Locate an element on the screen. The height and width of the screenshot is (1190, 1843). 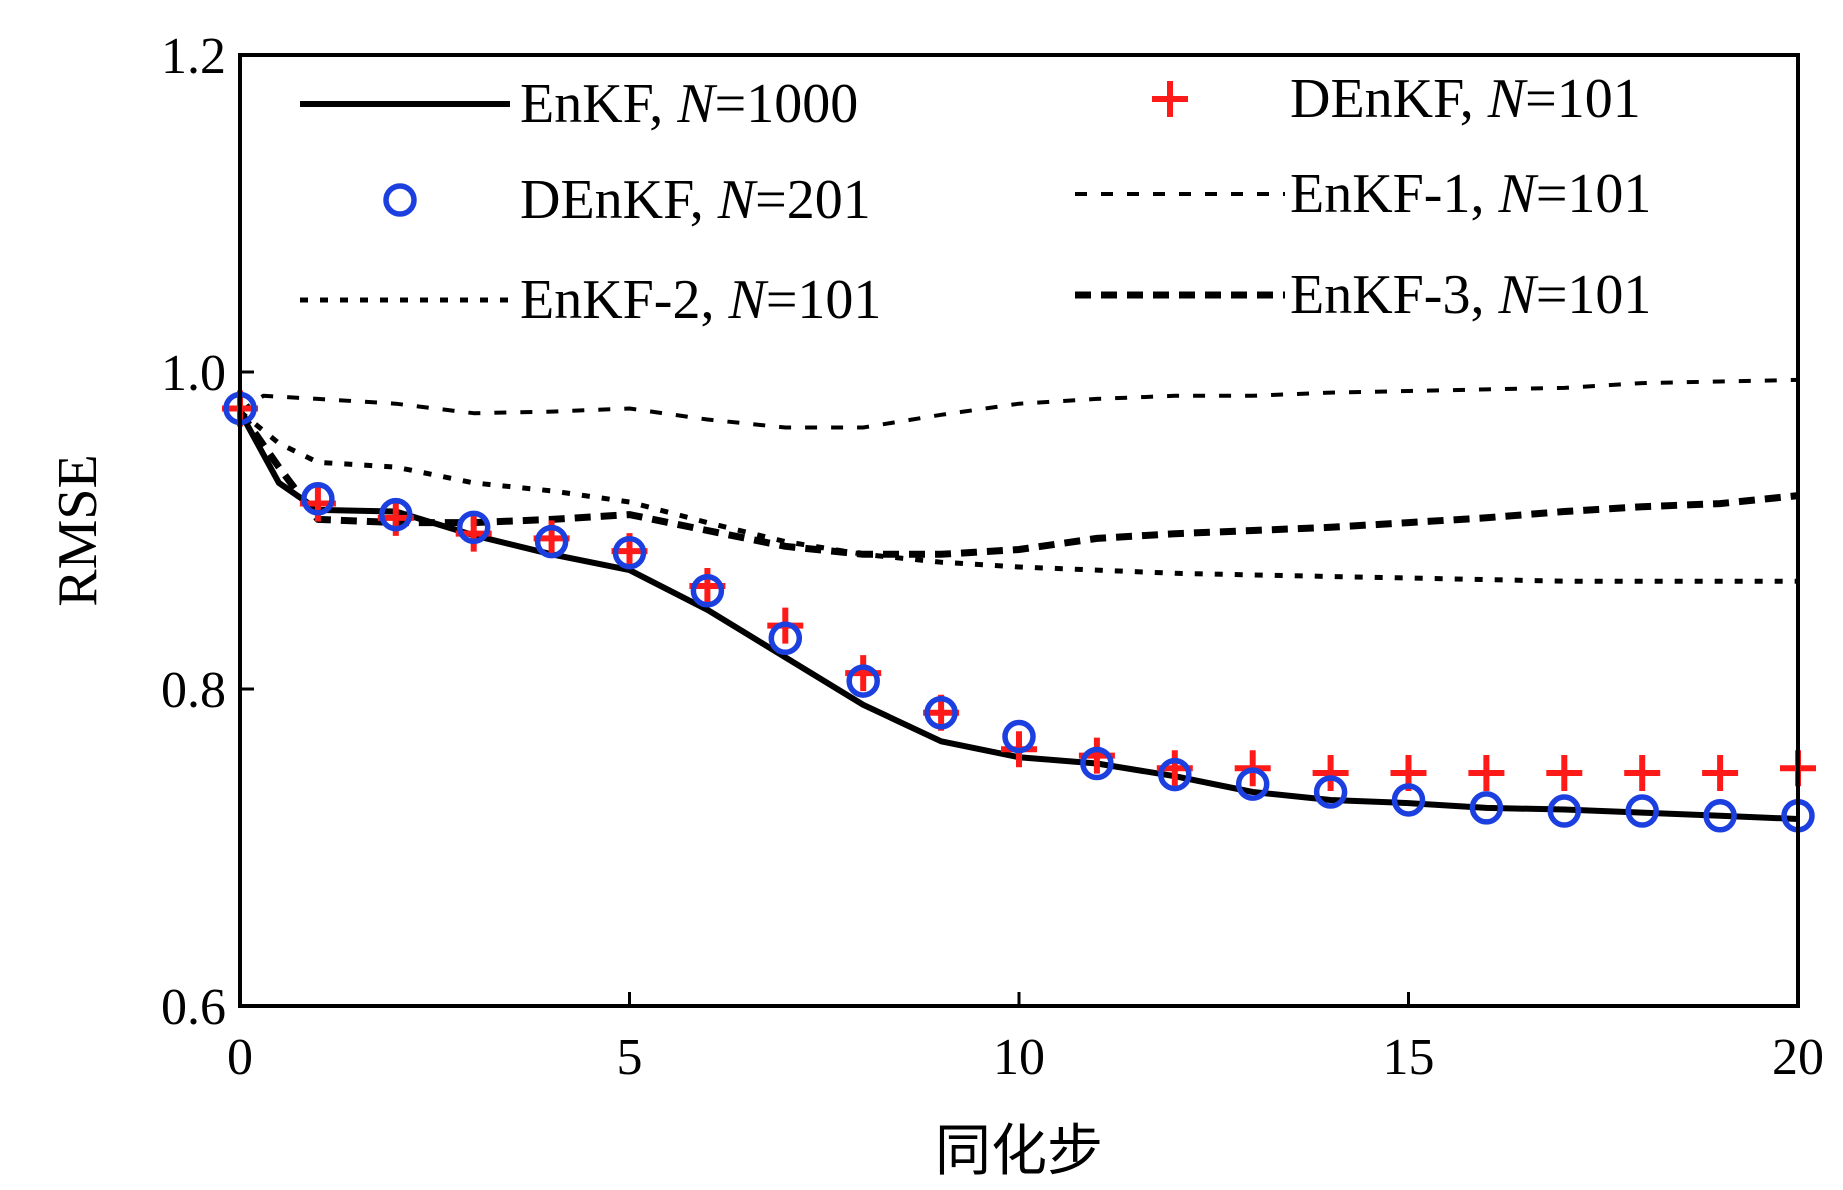
x-tick-label: 10 is located at coordinates (1019, 1057).